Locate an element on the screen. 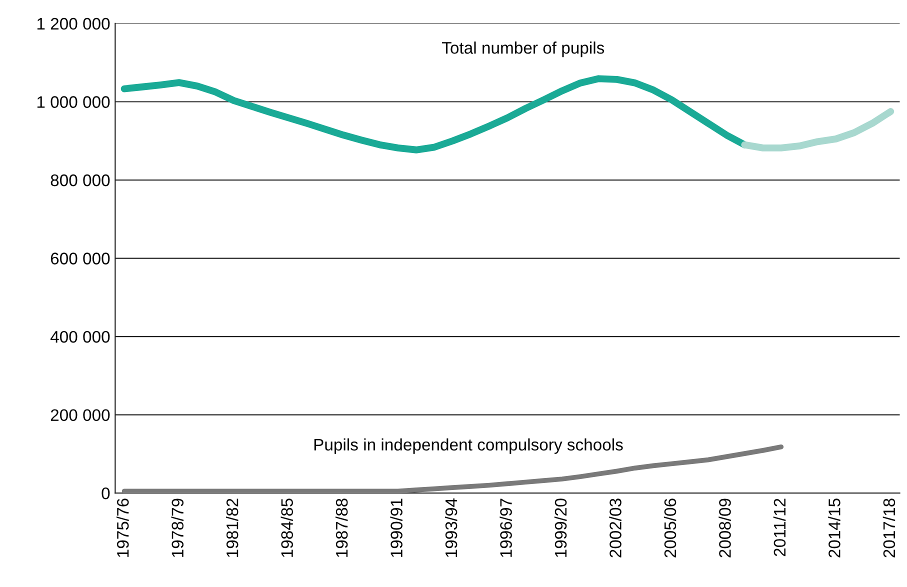  y-tick-label: 400 000 is located at coordinates (80, 336).